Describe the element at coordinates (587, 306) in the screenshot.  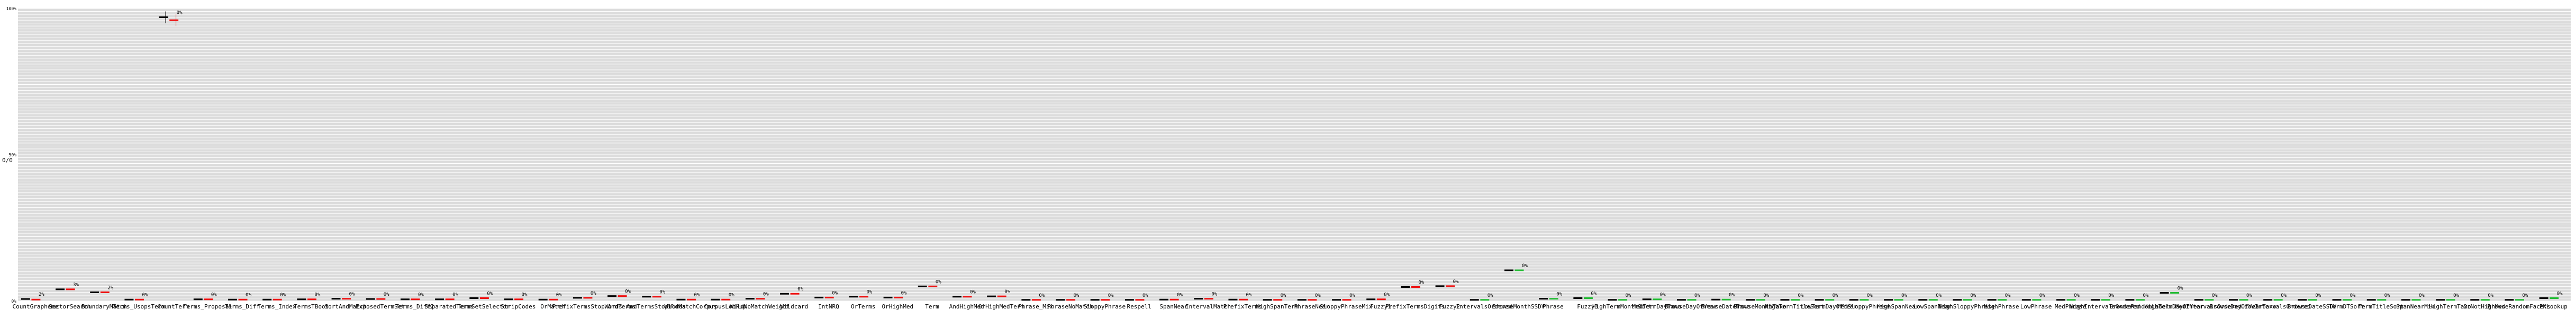
I see `x-tick-label: PrefixTermsStopWords` at that location.